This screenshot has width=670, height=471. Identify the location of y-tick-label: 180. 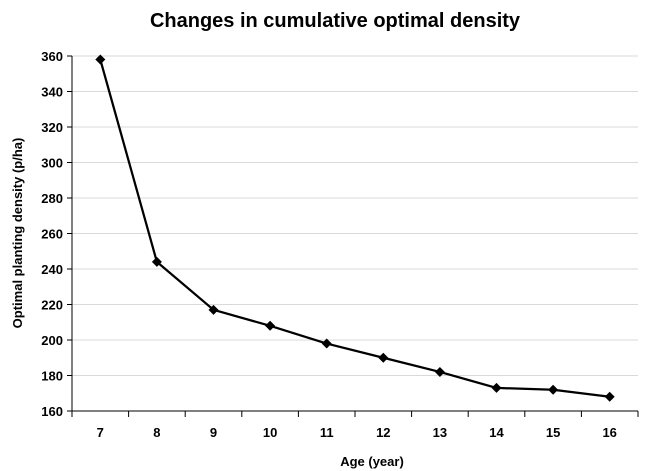
(52, 376).